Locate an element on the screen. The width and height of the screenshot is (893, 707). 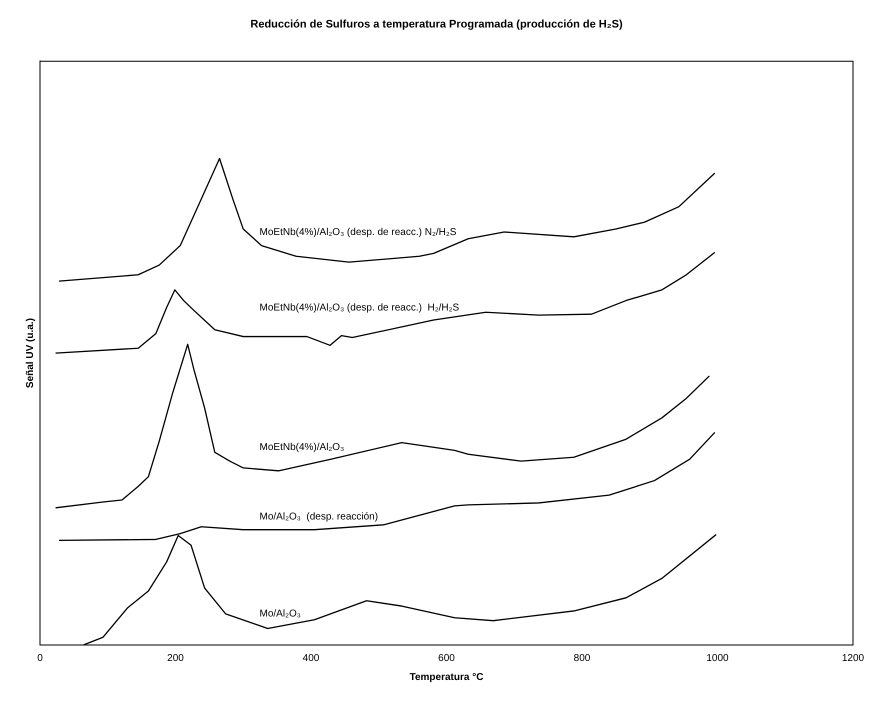
series-label: Mo/Al₂O₃ (desp. reacción) is located at coordinates (319, 517).